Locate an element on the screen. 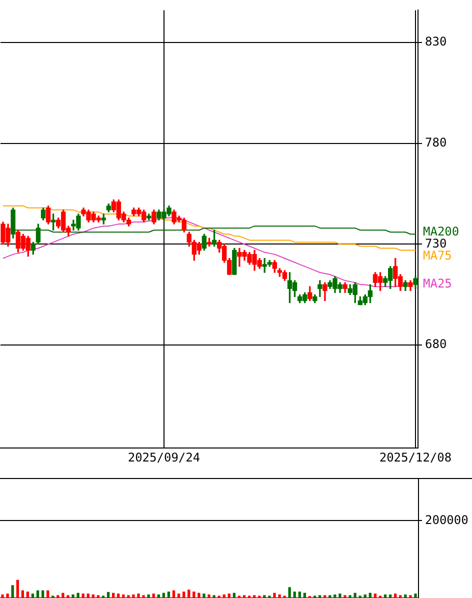  series-label: MA75 is located at coordinates (437, 255).